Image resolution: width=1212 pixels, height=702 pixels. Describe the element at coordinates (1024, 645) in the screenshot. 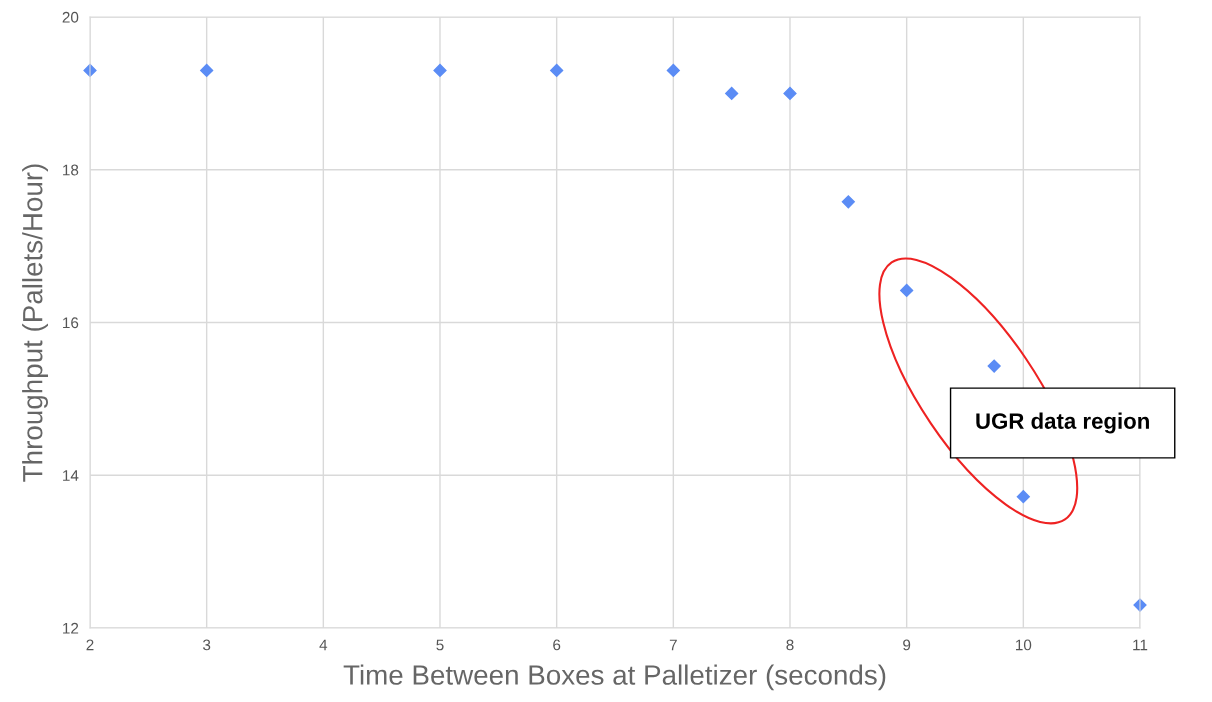

I see `x-tick-label: 10` at that location.